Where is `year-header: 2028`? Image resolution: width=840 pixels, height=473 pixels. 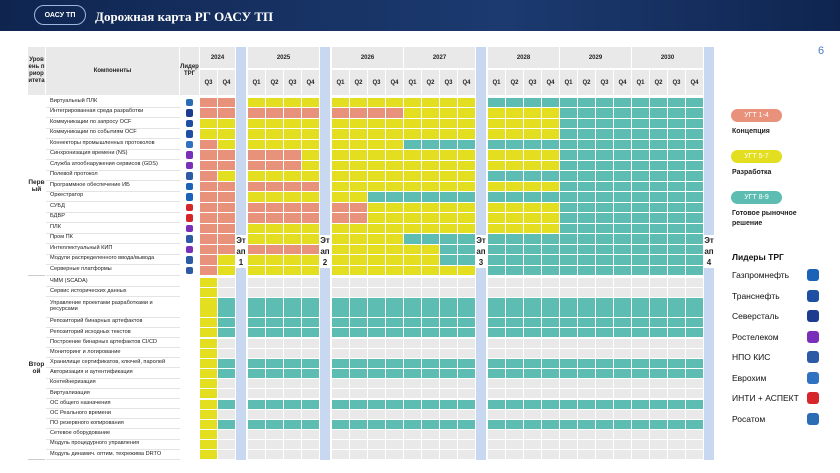 year-header: 2028 is located at coordinates (523, 57).